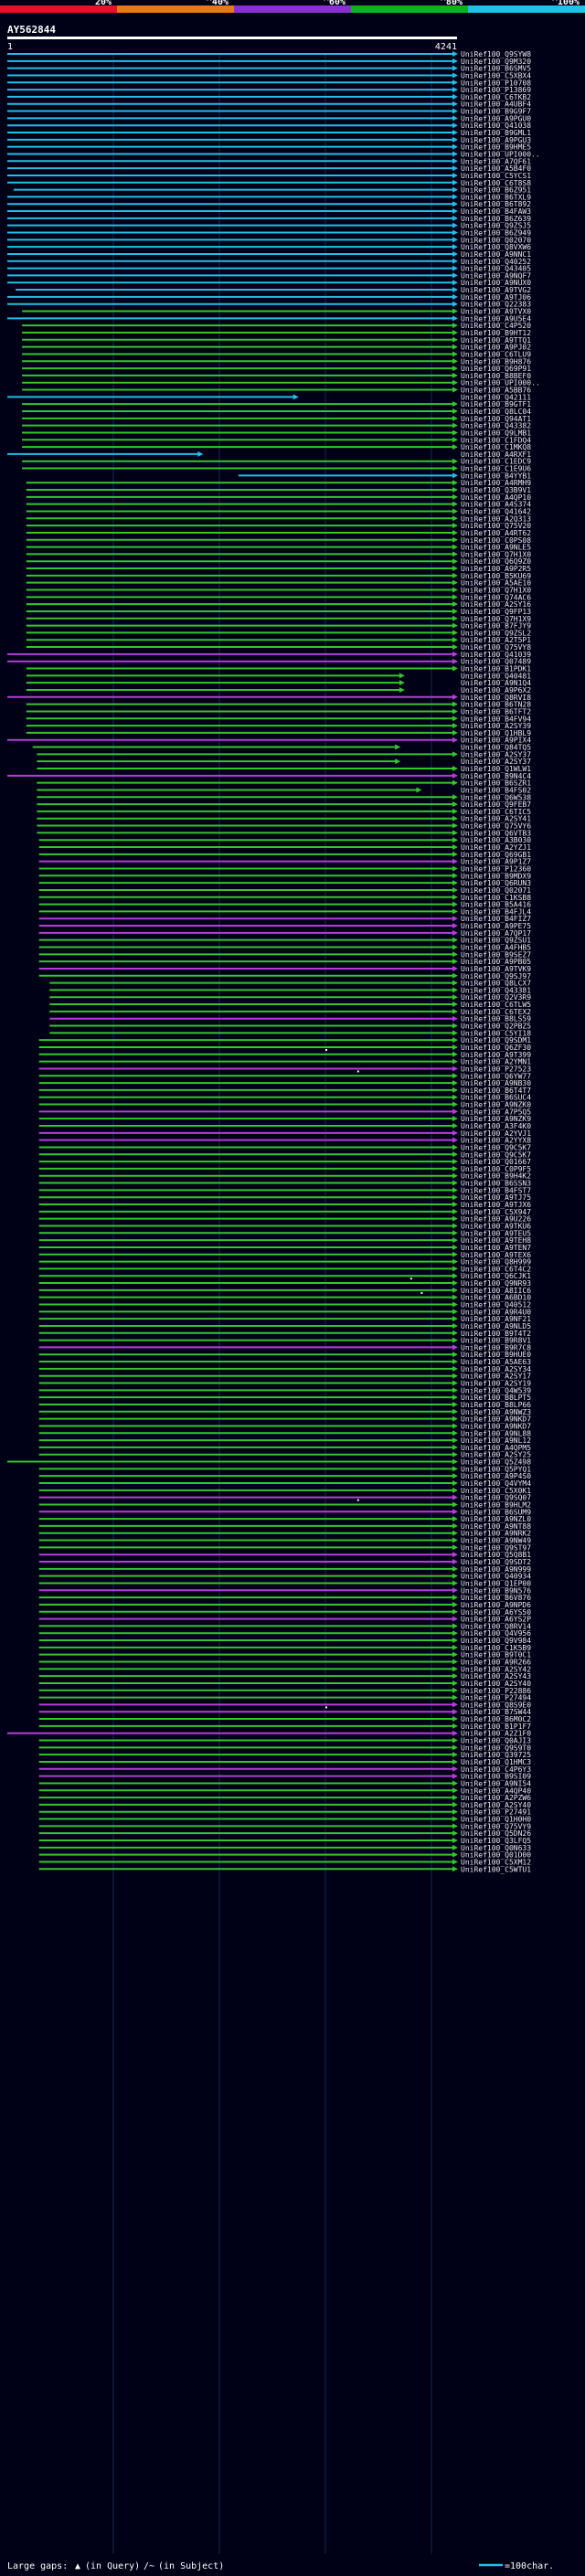 The image size is (585, 2576). Describe the element at coordinates (496, 1384) in the screenshot. I see `hit-label: UniRef100_A2SY19` at that location.